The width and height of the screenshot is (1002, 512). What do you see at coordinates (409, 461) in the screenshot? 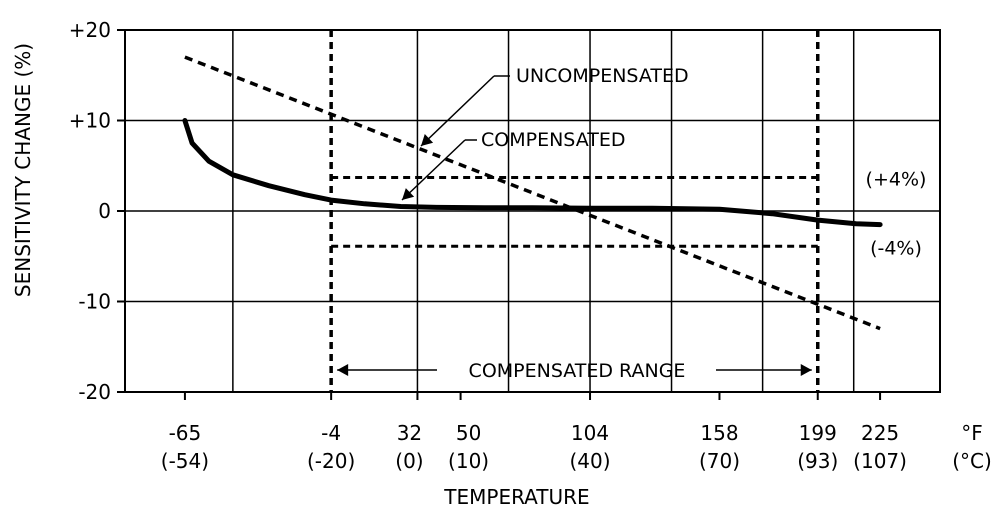
I see `x-tick-label-c: (0)` at bounding box center [409, 461].